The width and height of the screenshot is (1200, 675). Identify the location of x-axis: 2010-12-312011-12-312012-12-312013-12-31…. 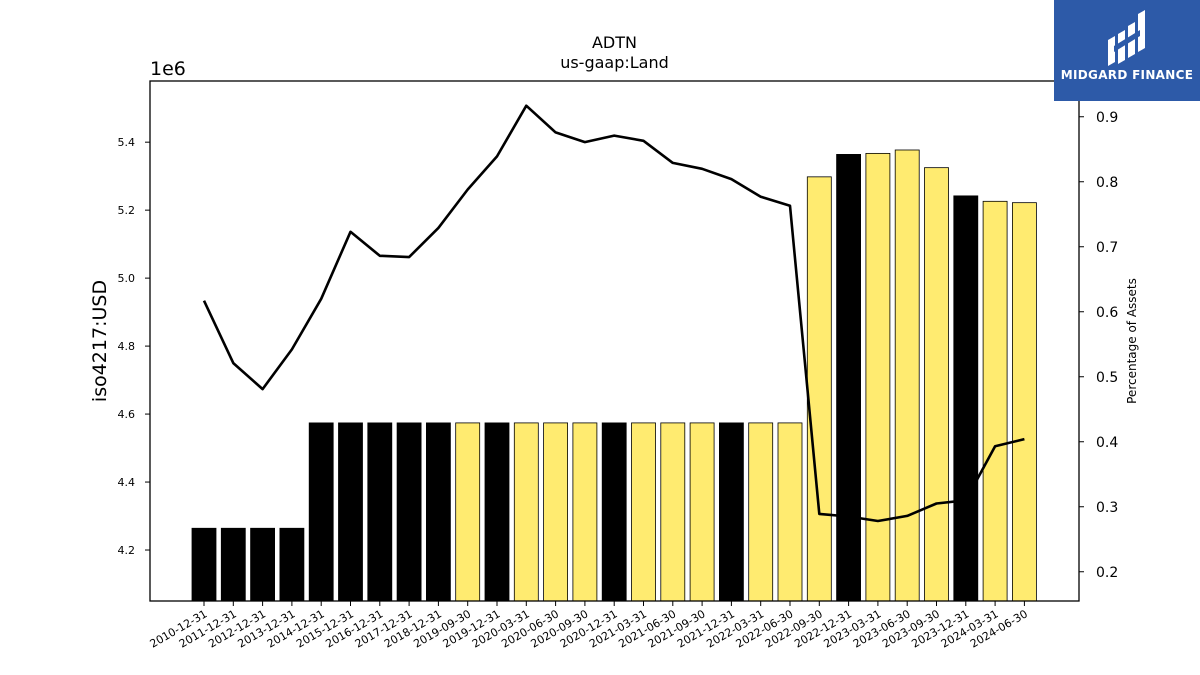
(589, 626).